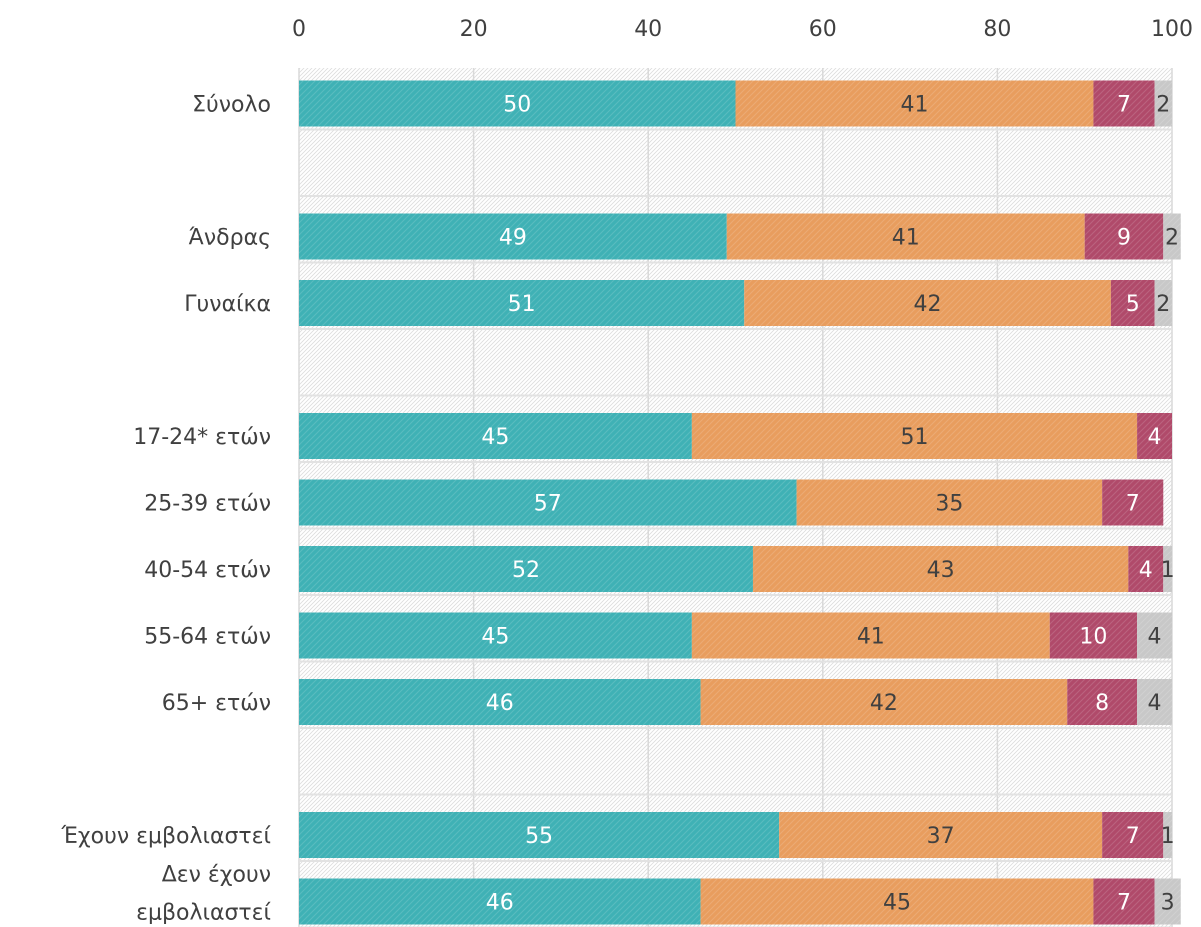 The width and height of the screenshot is (1201, 927). I want to click on data-label: 35, so click(949, 504).